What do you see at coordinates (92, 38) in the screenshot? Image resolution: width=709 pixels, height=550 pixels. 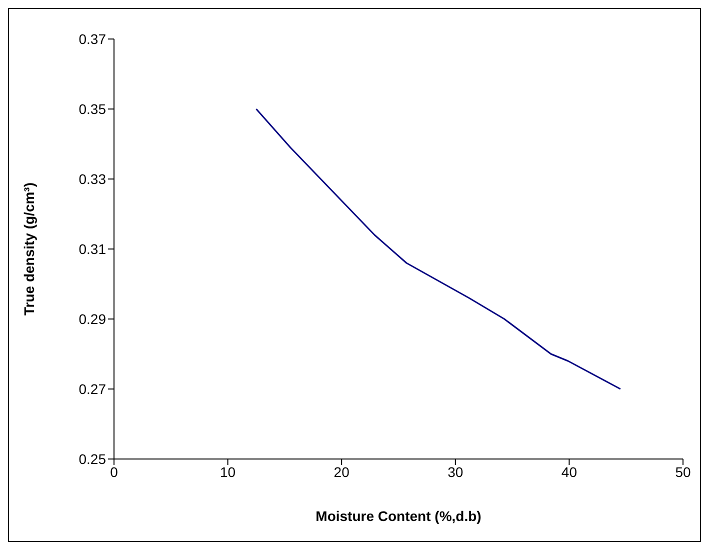 I see `y-tick-label: 0.37` at bounding box center [92, 38].